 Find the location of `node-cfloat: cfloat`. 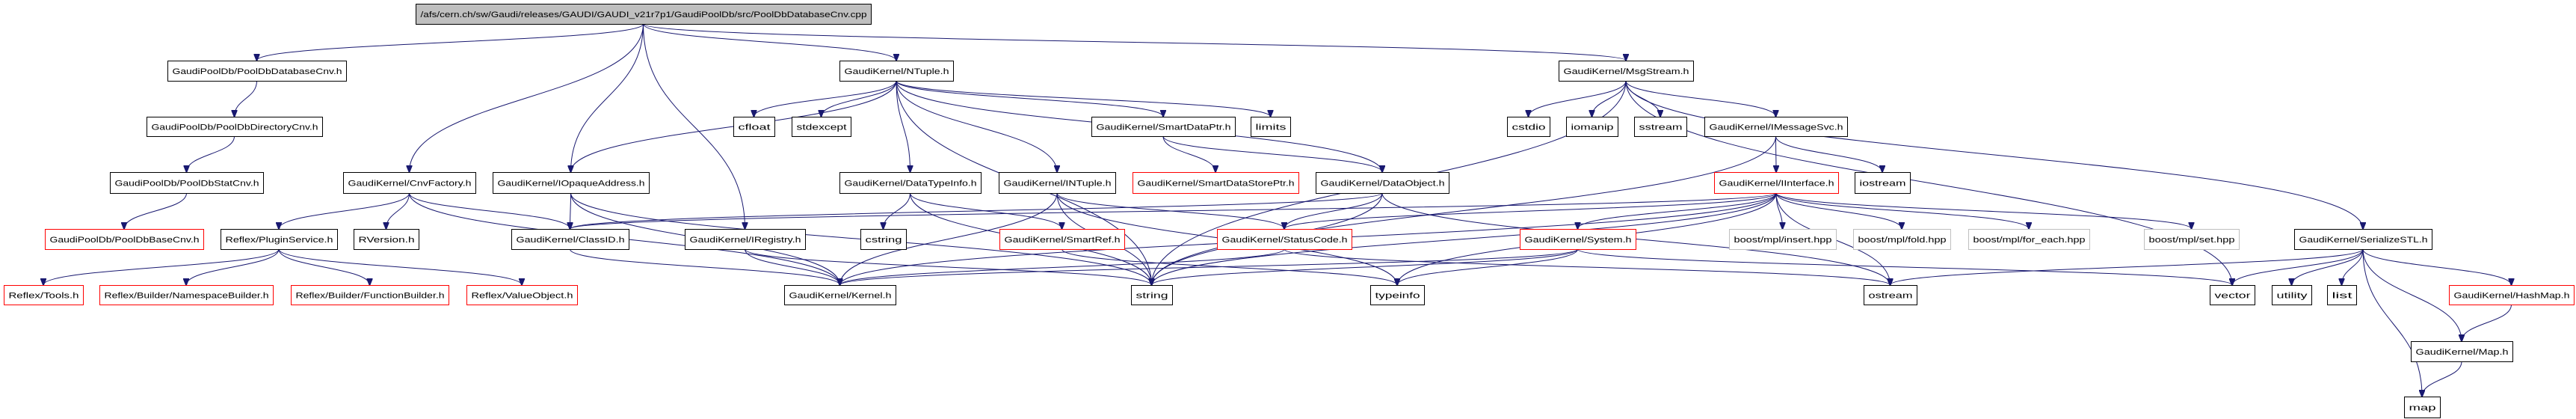

node-cfloat: cfloat is located at coordinates (754, 127).